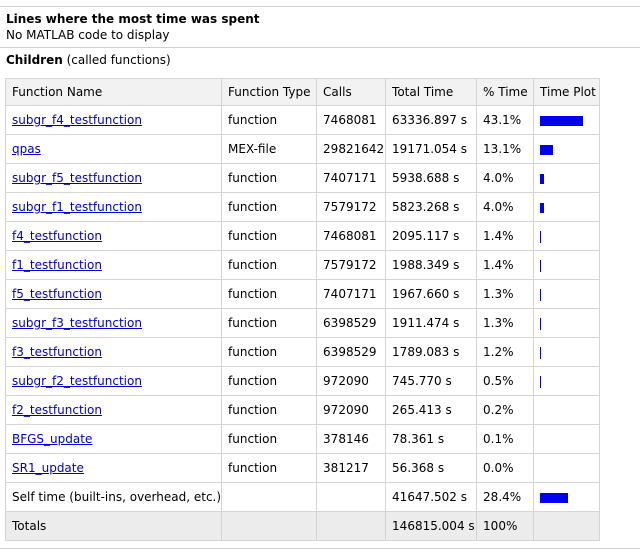  What do you see at coordinates (57, 236) in the screenshot?
I see `function-link: f4_testfunction` at bounding box center [57, 236].